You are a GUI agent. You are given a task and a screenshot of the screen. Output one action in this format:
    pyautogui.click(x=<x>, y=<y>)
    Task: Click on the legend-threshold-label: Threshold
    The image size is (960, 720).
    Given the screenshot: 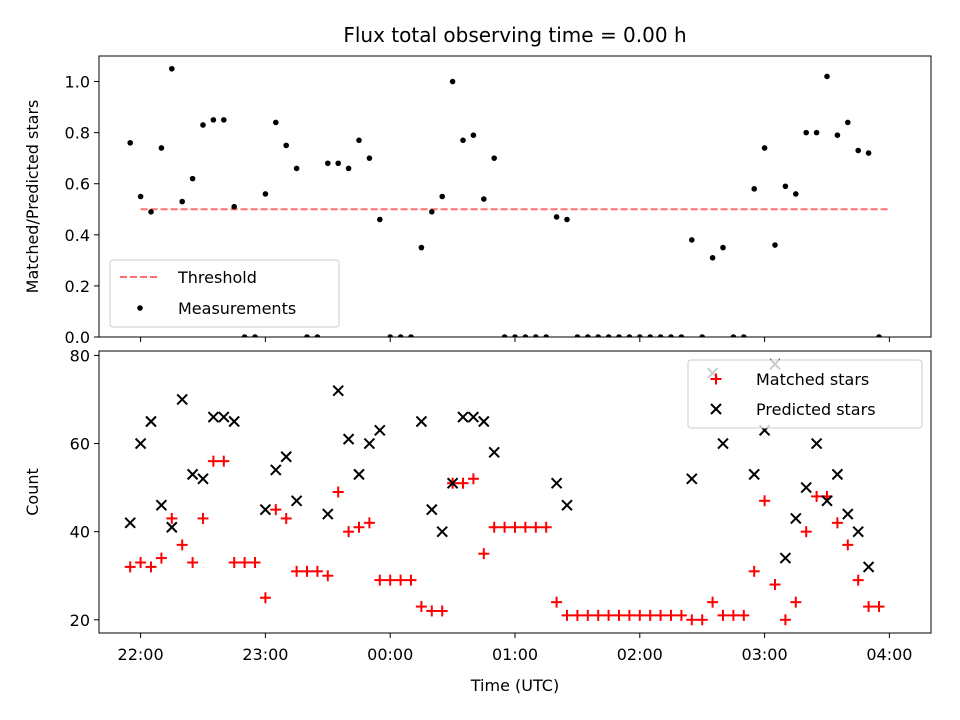 What is the action you would take?
    pyautogui.click(x=217, y=277)
    